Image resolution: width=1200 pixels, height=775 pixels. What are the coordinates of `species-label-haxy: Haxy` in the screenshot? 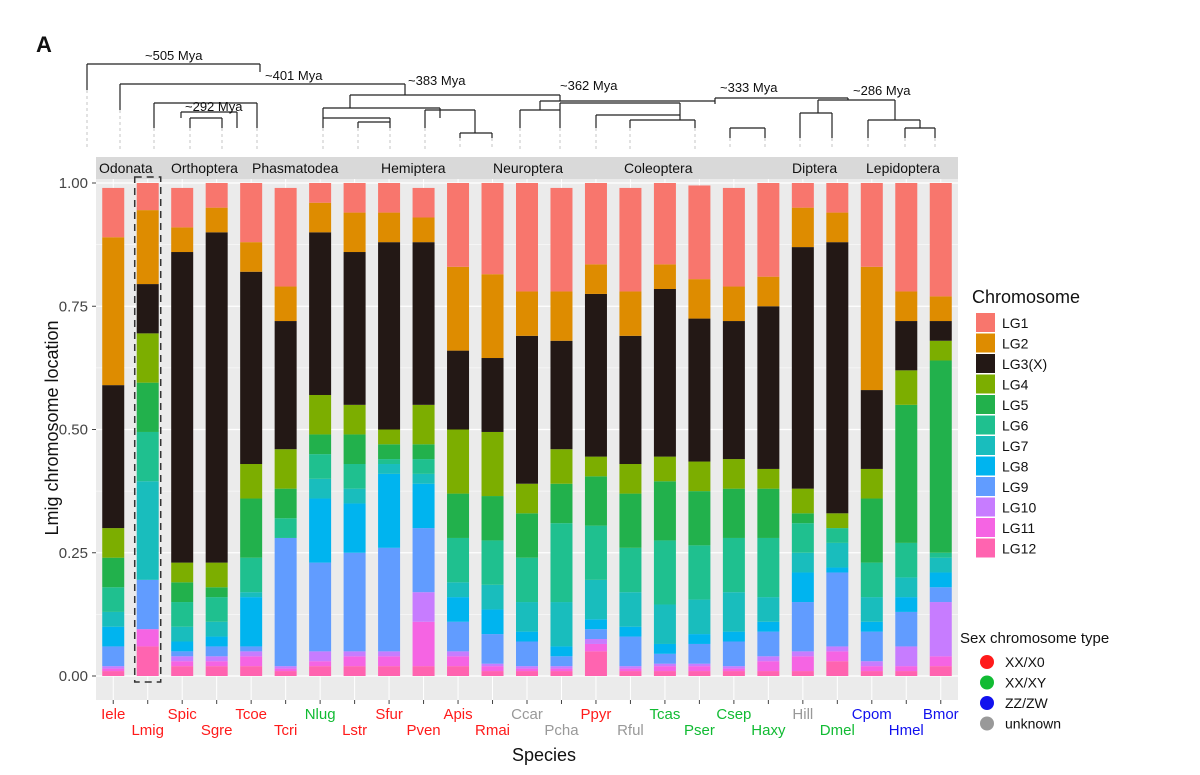 It's located at (768, 730).